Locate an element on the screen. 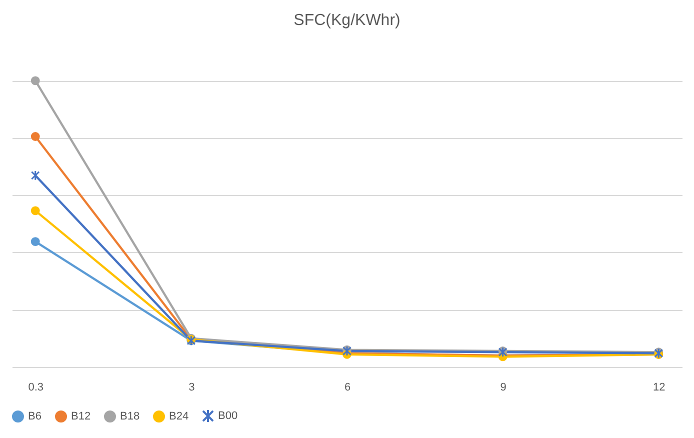 This screenshot has height=438, width=694. legend-label: B12 is located at coordinates (81, 416).